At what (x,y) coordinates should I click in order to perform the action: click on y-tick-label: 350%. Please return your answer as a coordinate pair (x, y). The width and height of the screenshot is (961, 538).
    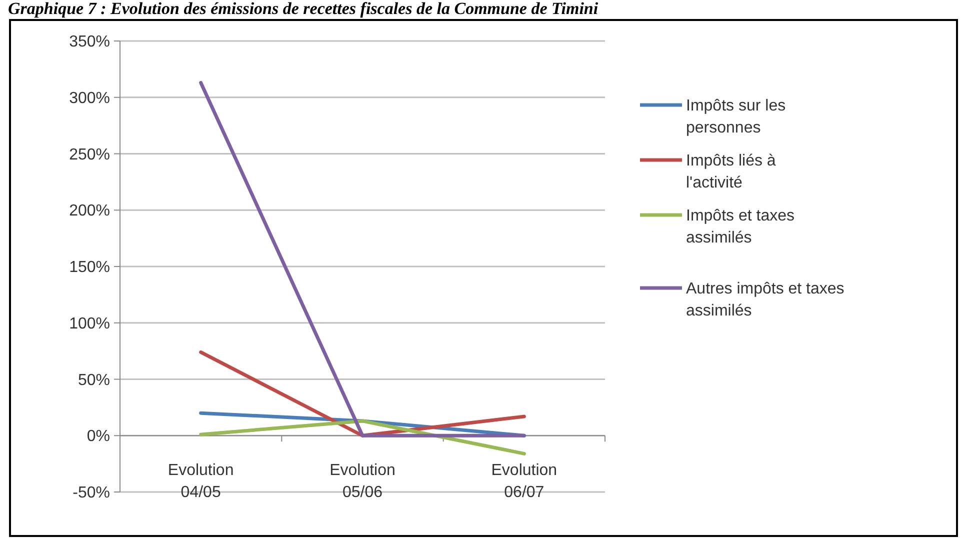
    Looking at the image, I should click on (89, 42).